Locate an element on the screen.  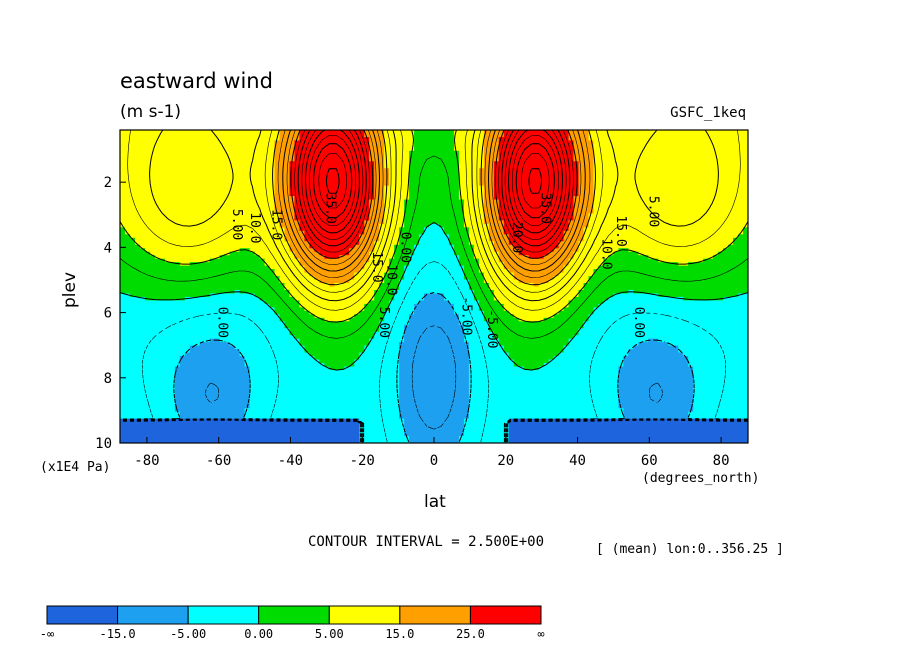
x-tick-label: -60 is located at coordinates (218, 461).